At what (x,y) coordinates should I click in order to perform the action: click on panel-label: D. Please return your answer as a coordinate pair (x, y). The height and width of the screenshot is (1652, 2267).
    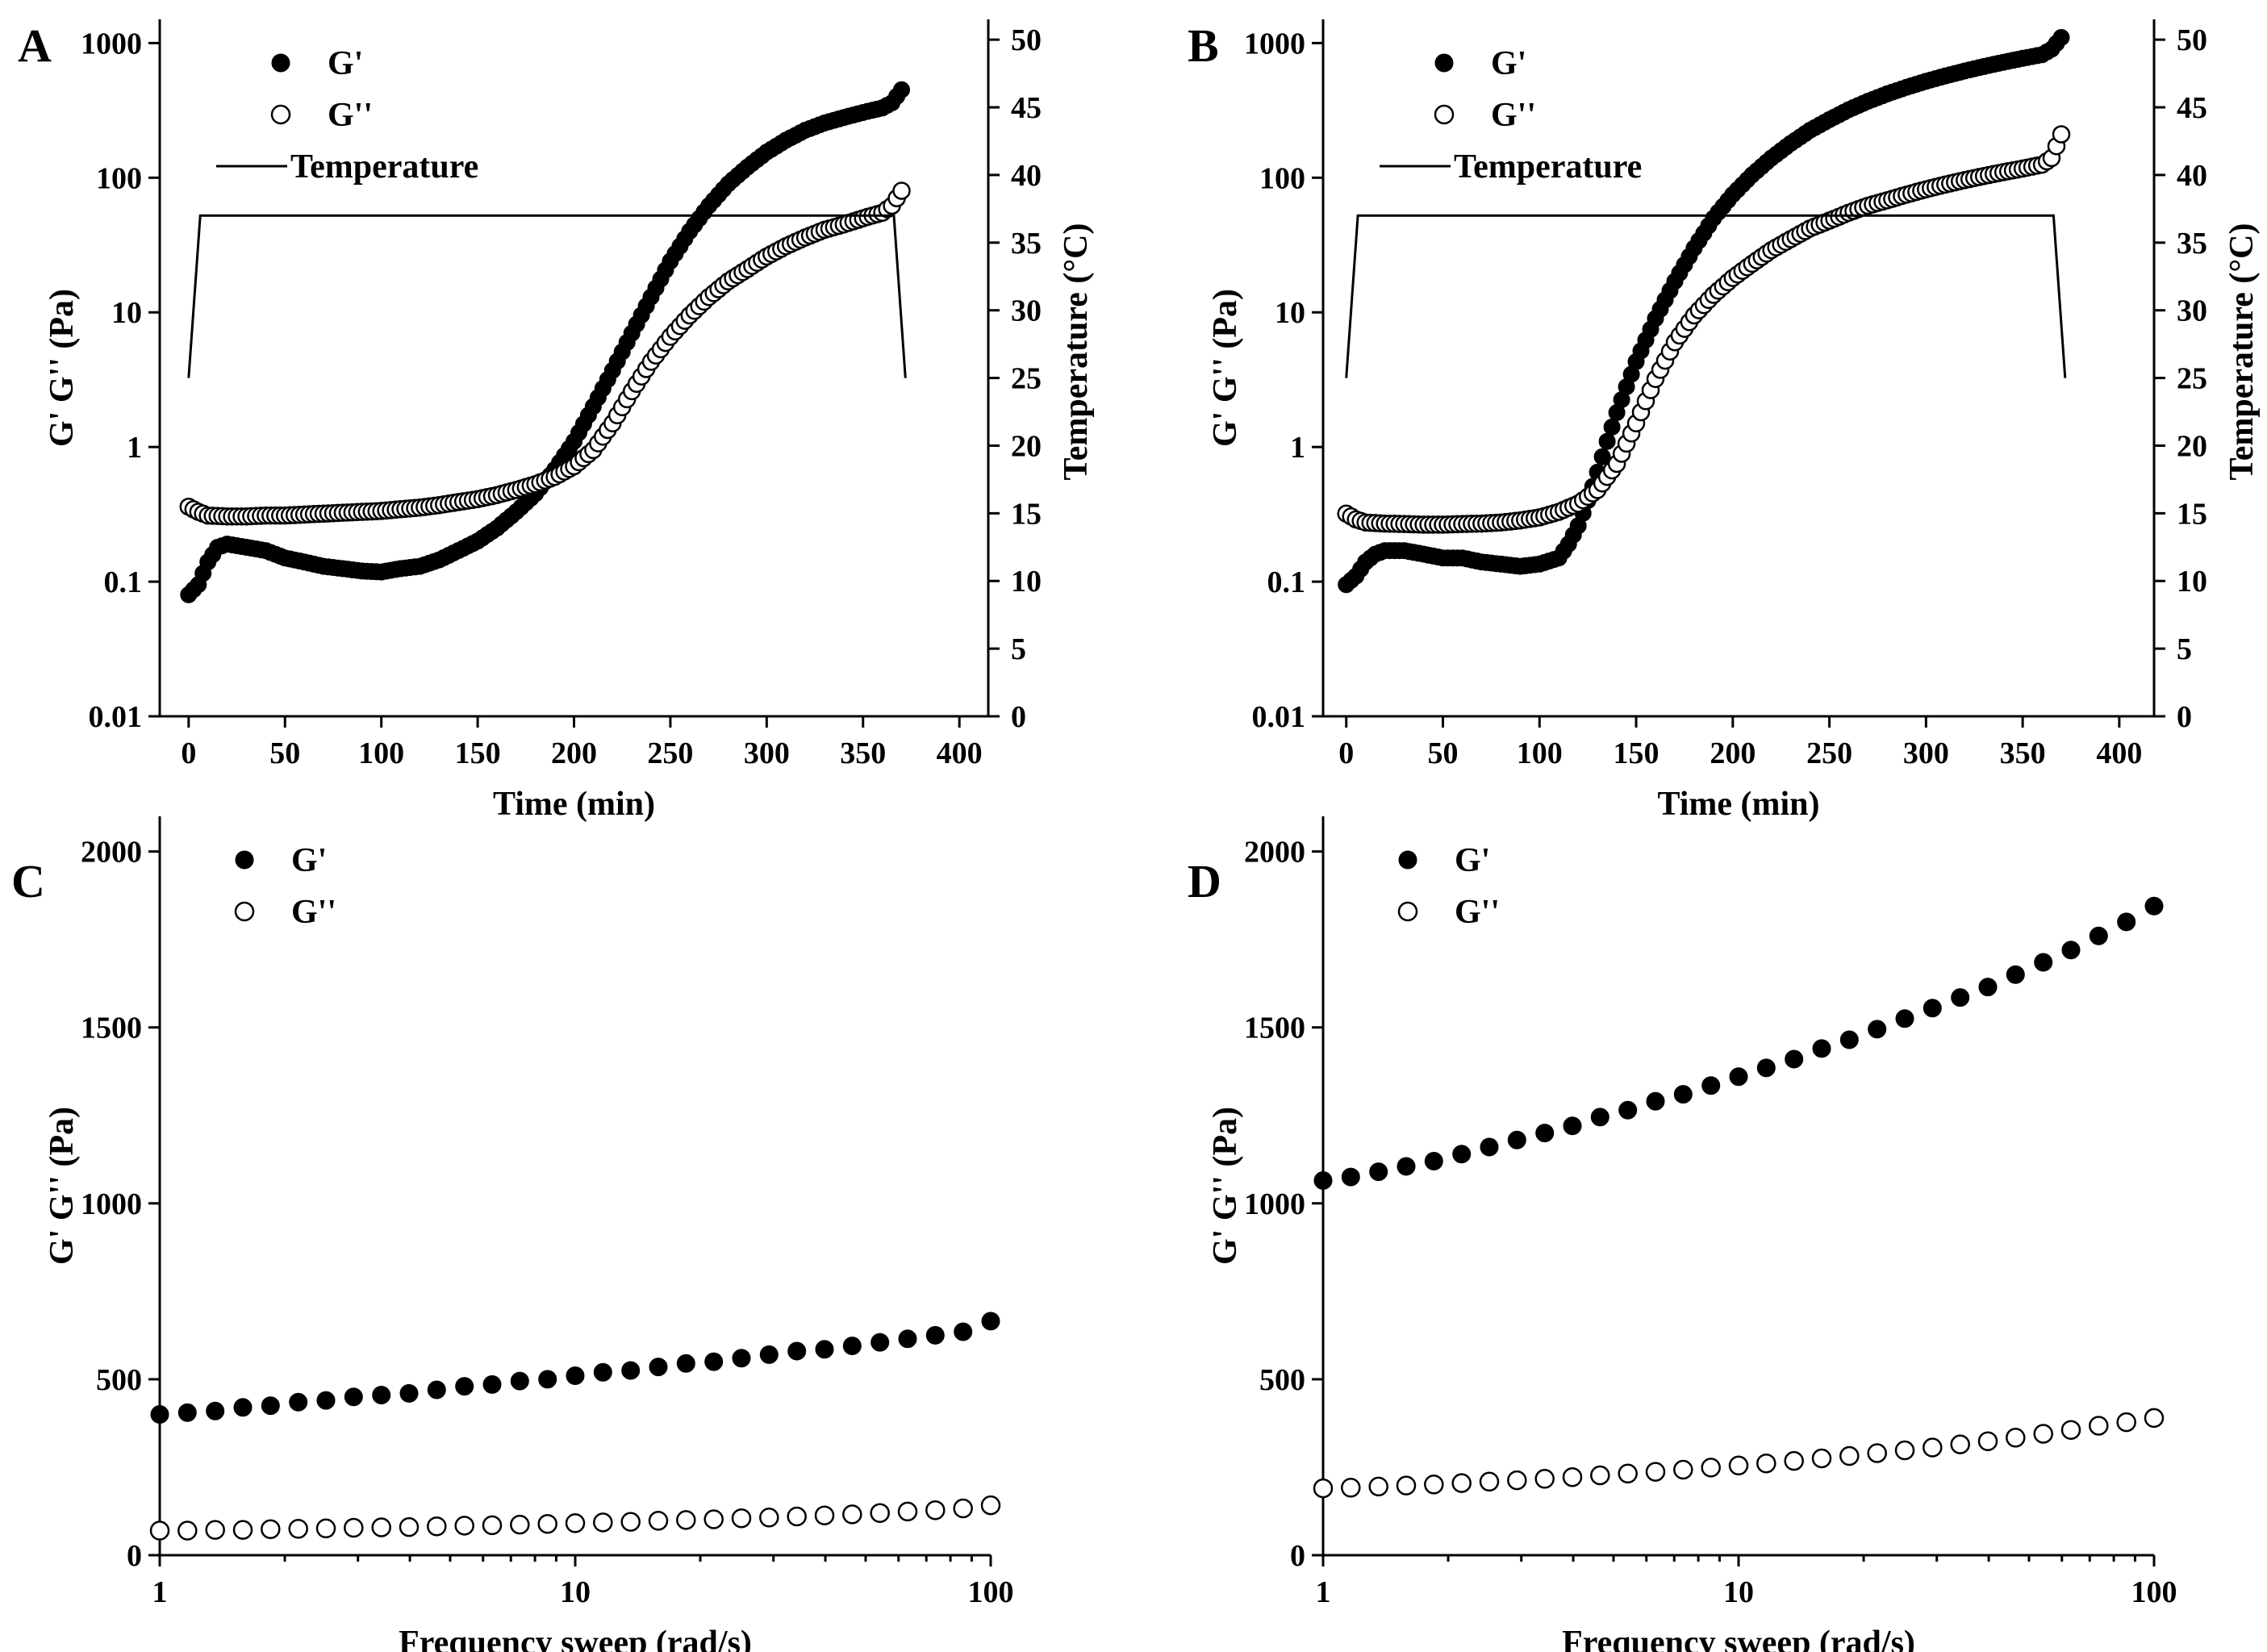
    Looking at the image, I should click on (1204, 881).